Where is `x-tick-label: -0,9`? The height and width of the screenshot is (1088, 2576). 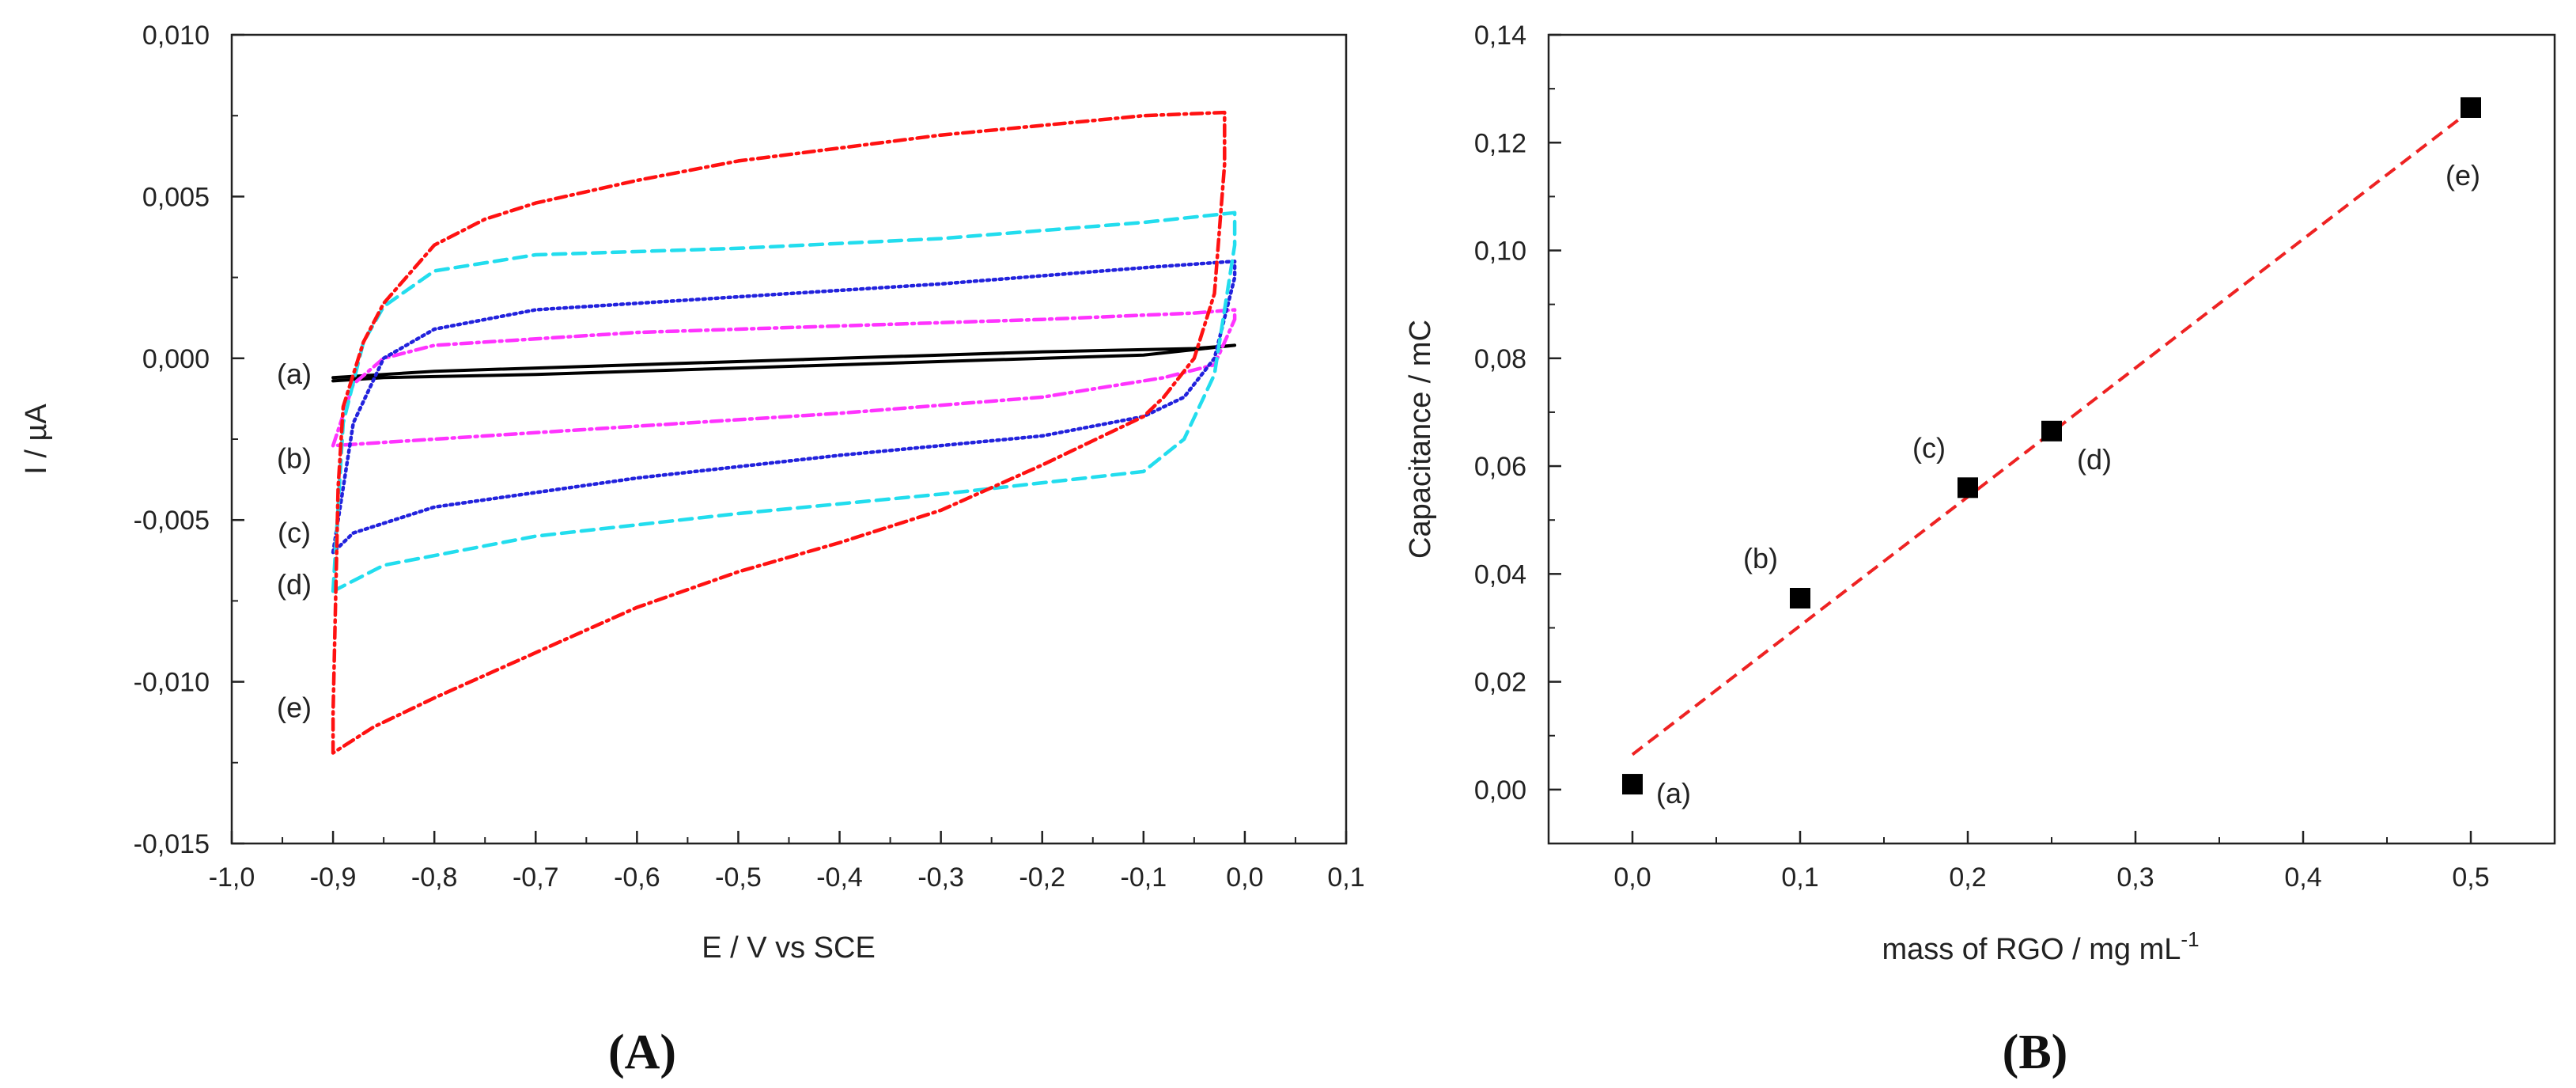 x-tick-label: -0,9 is located at coordinates (334, 877).